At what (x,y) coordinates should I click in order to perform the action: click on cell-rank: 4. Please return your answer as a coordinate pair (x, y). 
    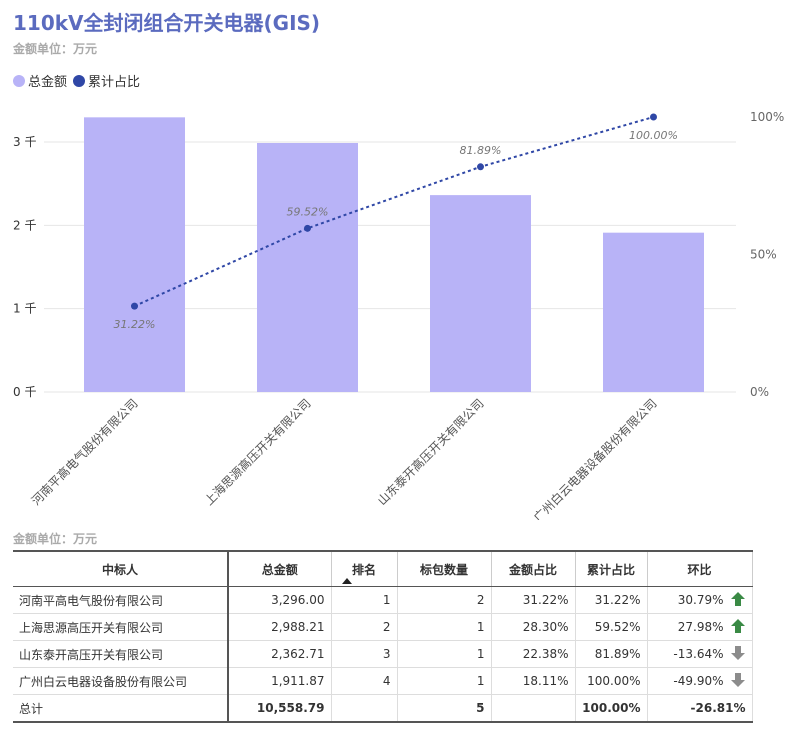
    Looking at the image, I should click on (364, 681).